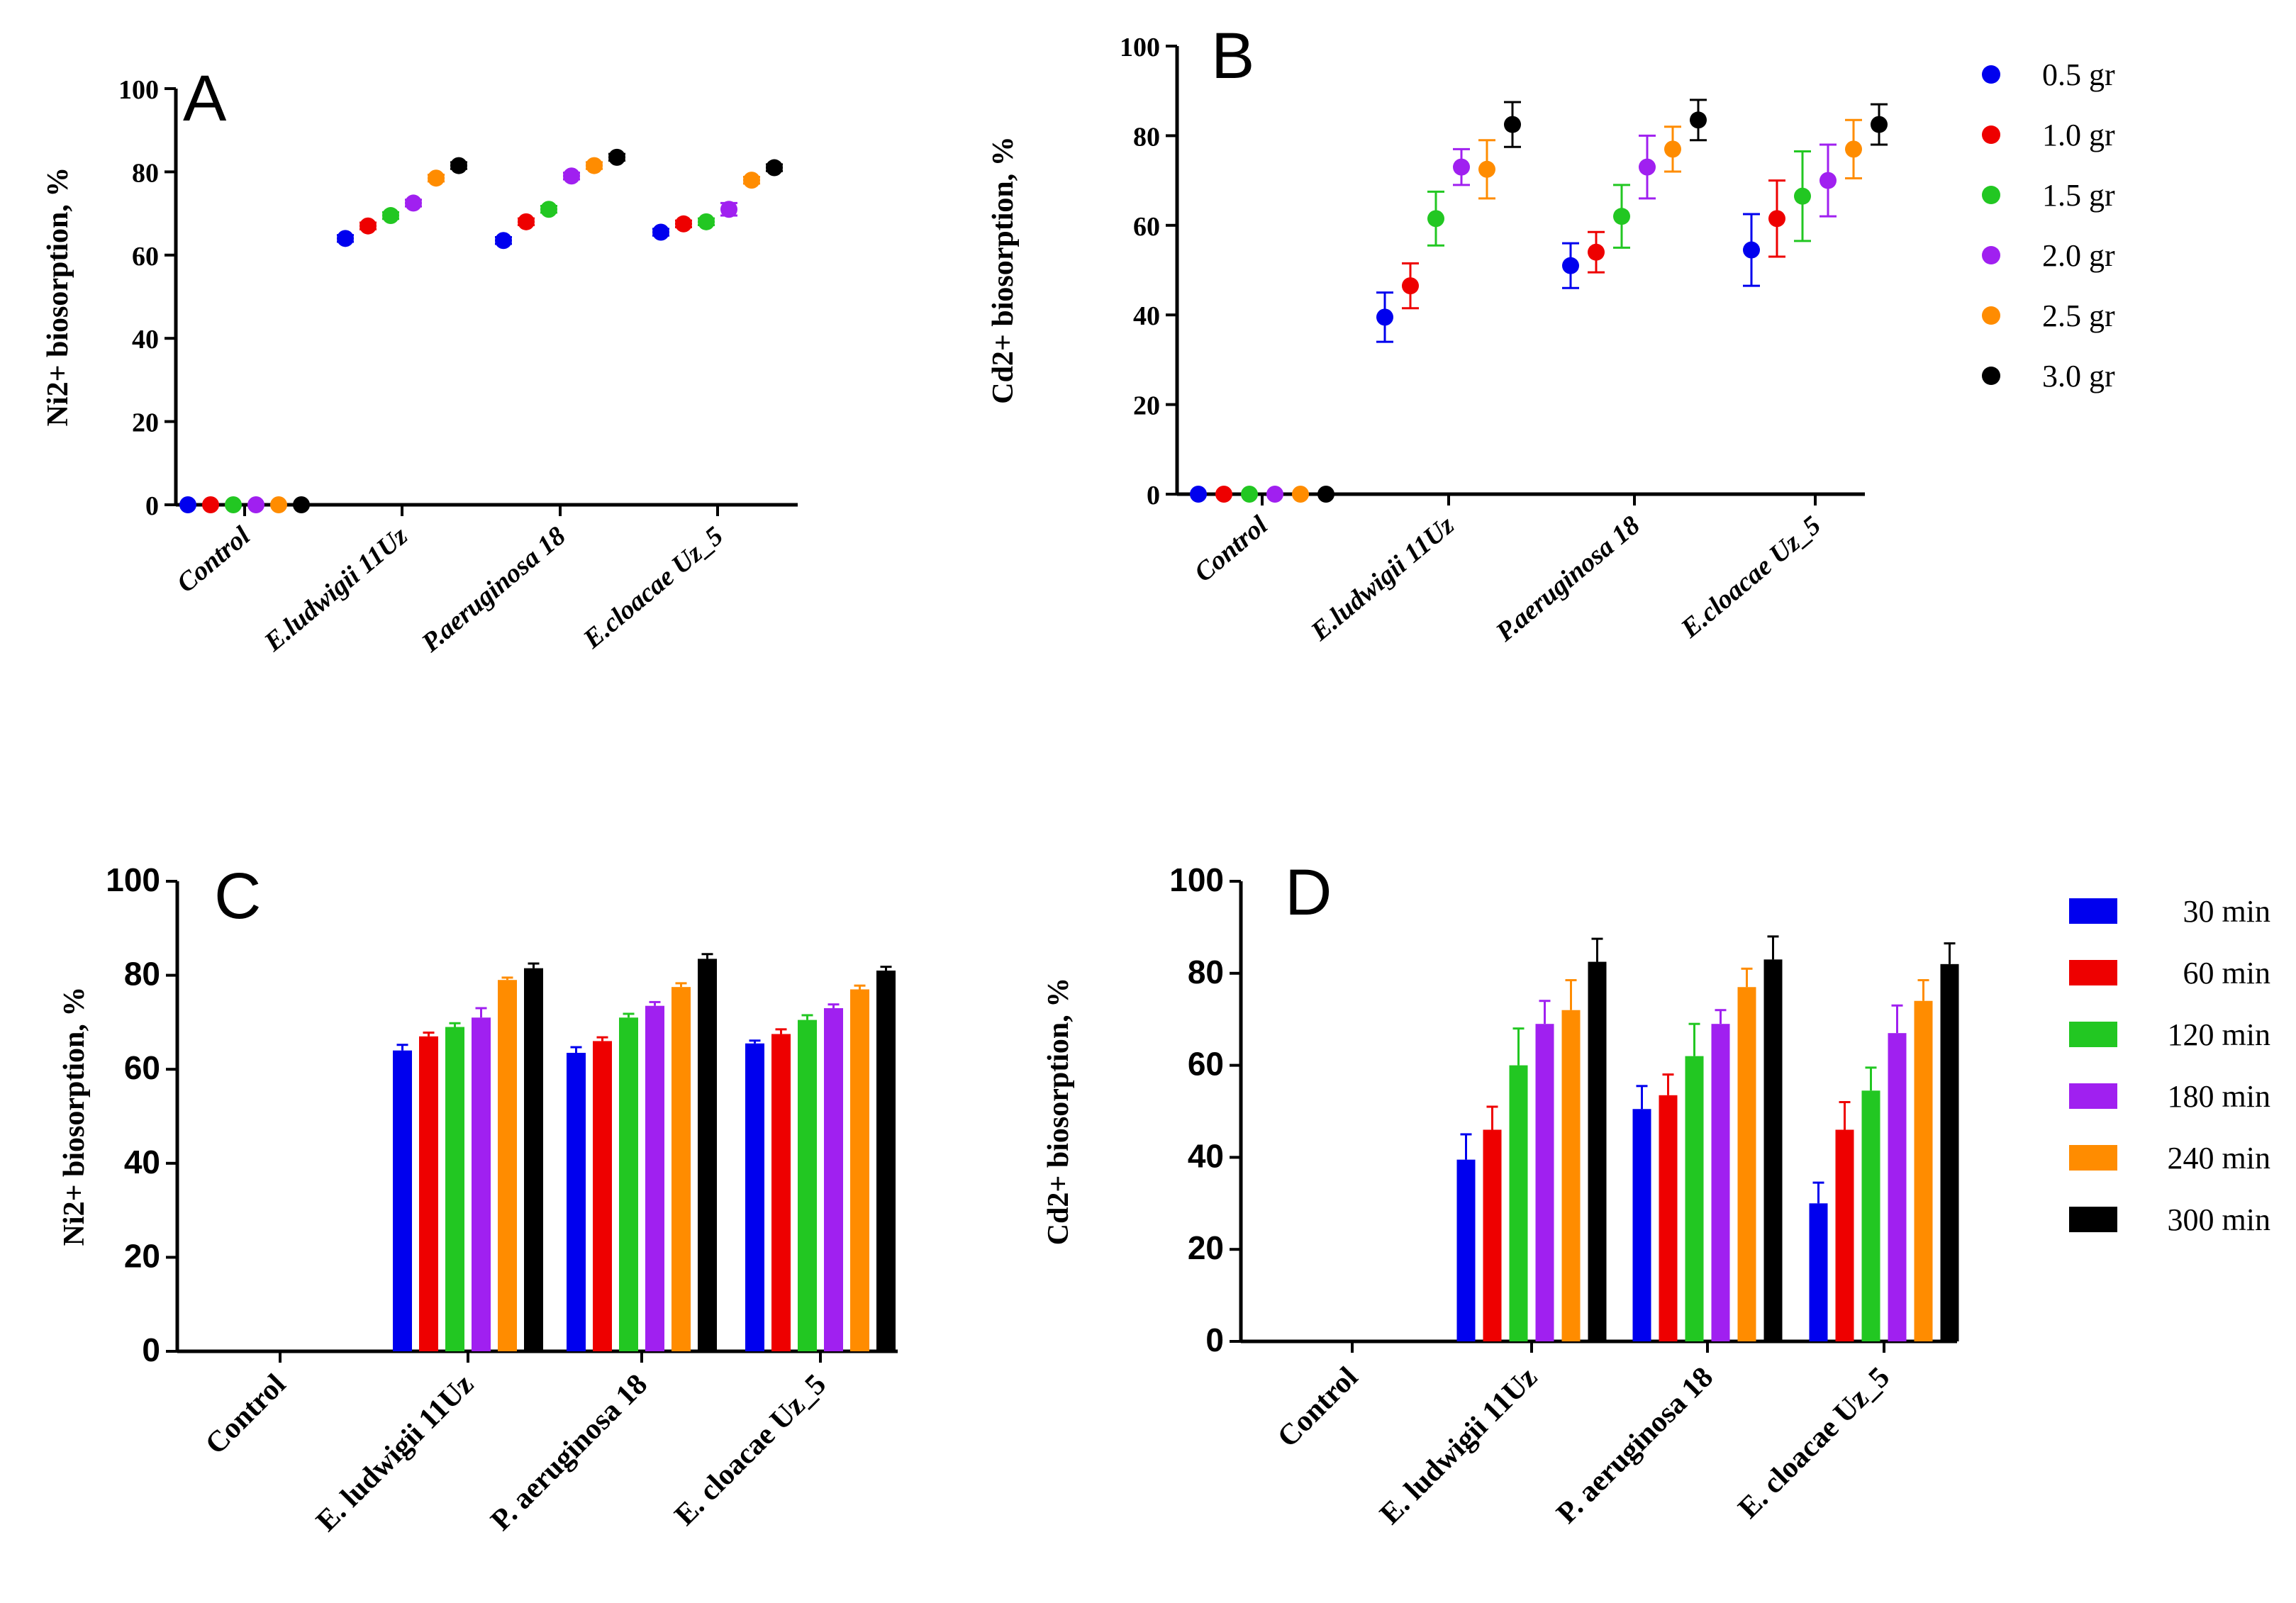 Image resolution: width=2296 pixels, height=1603 pixels. Describe the element at coordinates (569, 1453) in the screenshot. I see `x-tick-label: P. aeruginosa 18` at that location.